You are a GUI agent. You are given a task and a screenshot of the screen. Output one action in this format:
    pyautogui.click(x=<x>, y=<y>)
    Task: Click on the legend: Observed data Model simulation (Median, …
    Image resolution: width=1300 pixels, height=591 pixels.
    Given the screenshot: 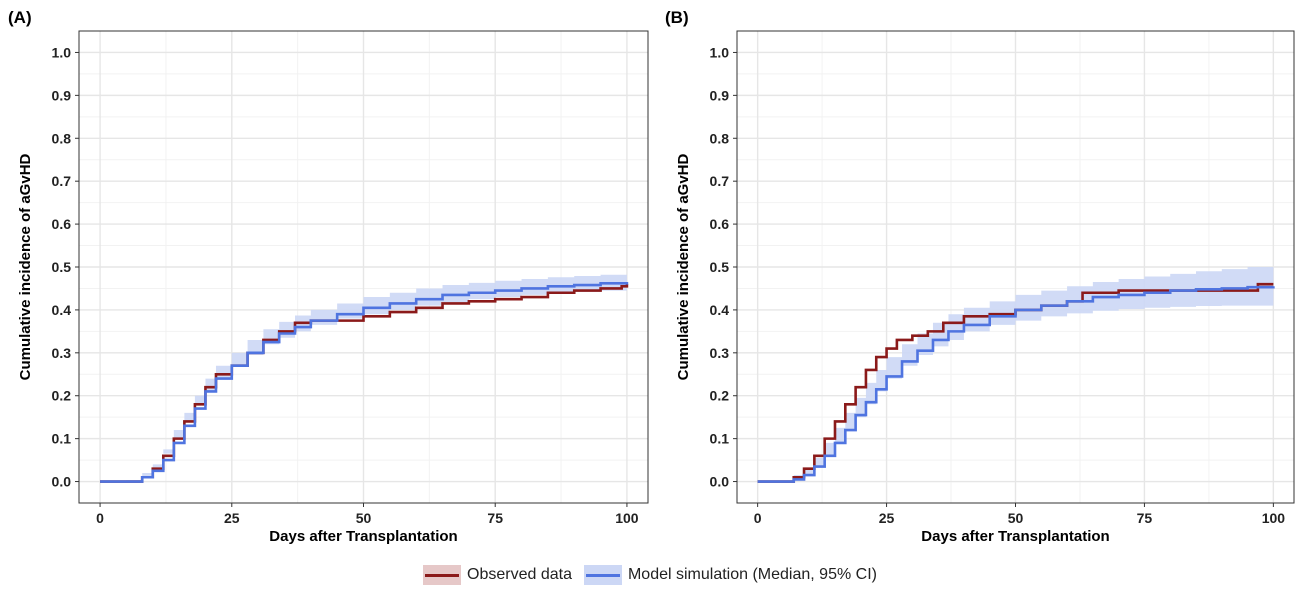 What is the action you would take?
    pyautogui.click(x=650, y=575)
    